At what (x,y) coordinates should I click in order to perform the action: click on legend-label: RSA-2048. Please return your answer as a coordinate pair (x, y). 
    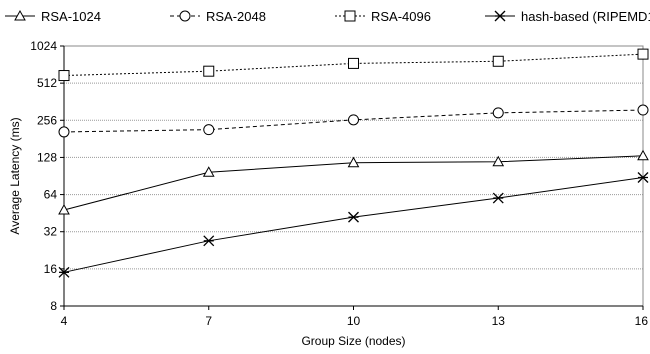
    Looking at the image, I should click on (236, 16).